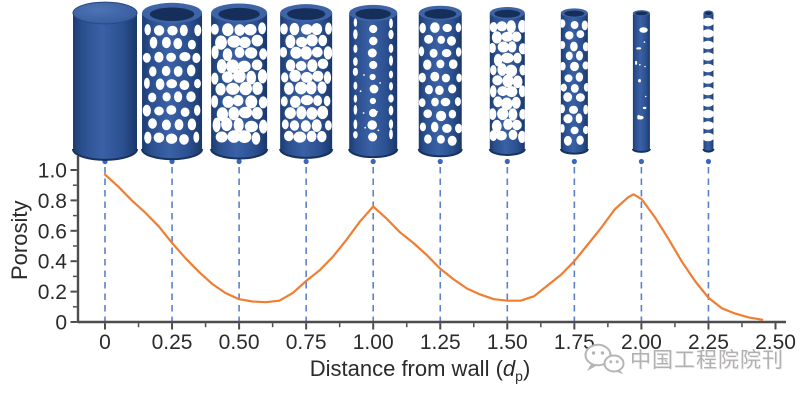  Describe the element at coordinates (406, 368) in the screenshot. I see `x-axis-title-prefix: Distance from wall (` at that location.